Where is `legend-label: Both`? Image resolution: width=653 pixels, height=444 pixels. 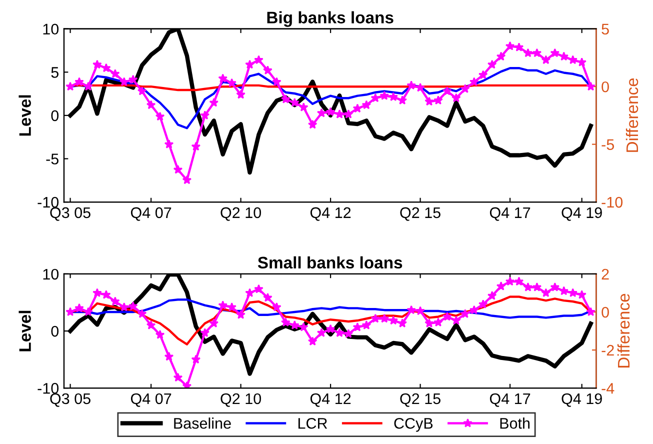 legend-label: Both is located at coordinates (515, 423).